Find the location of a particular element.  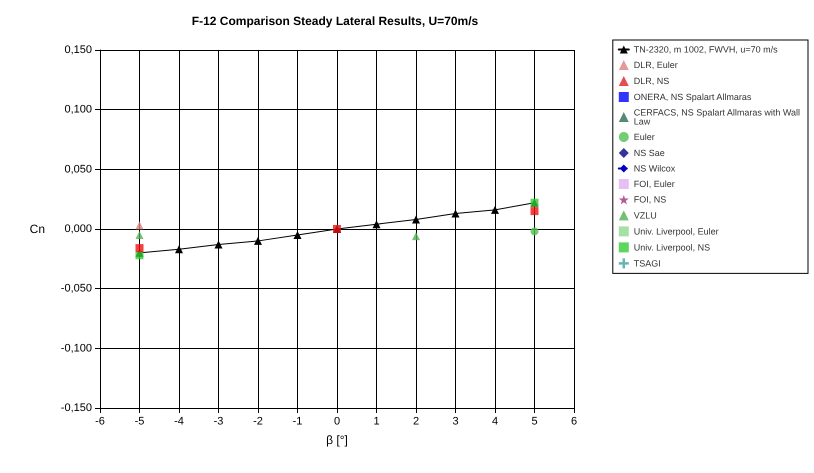

x-tick-label: -3 is located at coordinates (219, 422).